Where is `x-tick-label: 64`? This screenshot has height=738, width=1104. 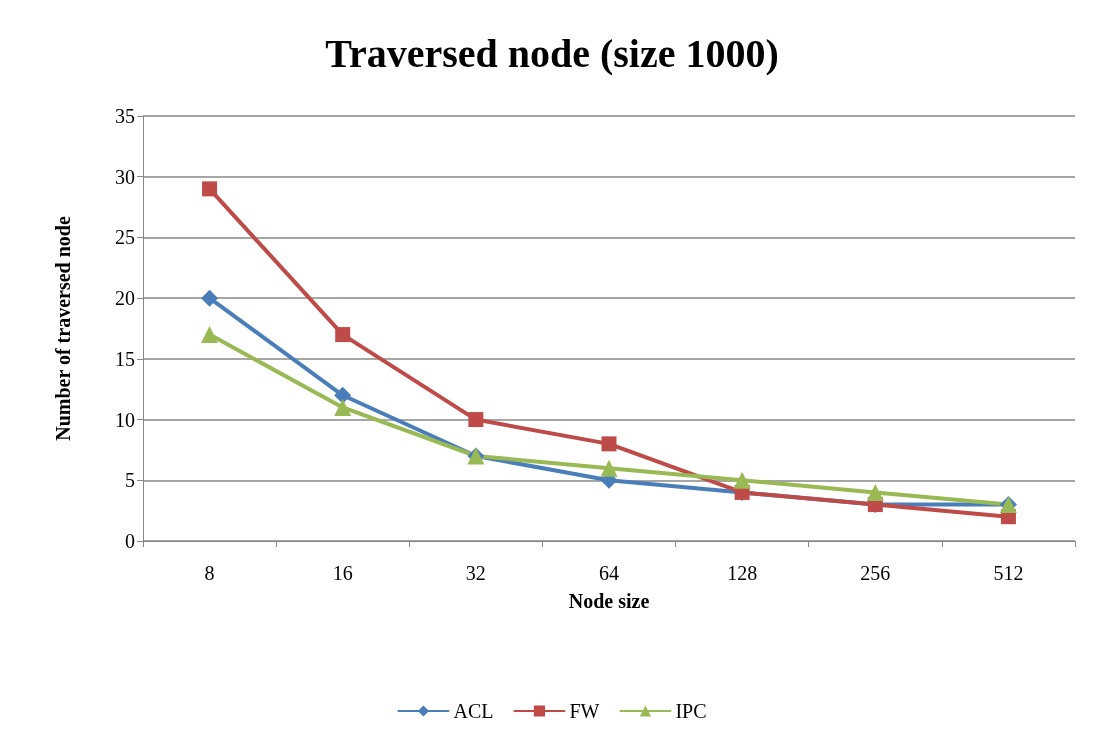
x-tick-label: 64 is located at coordinates (609, 573).